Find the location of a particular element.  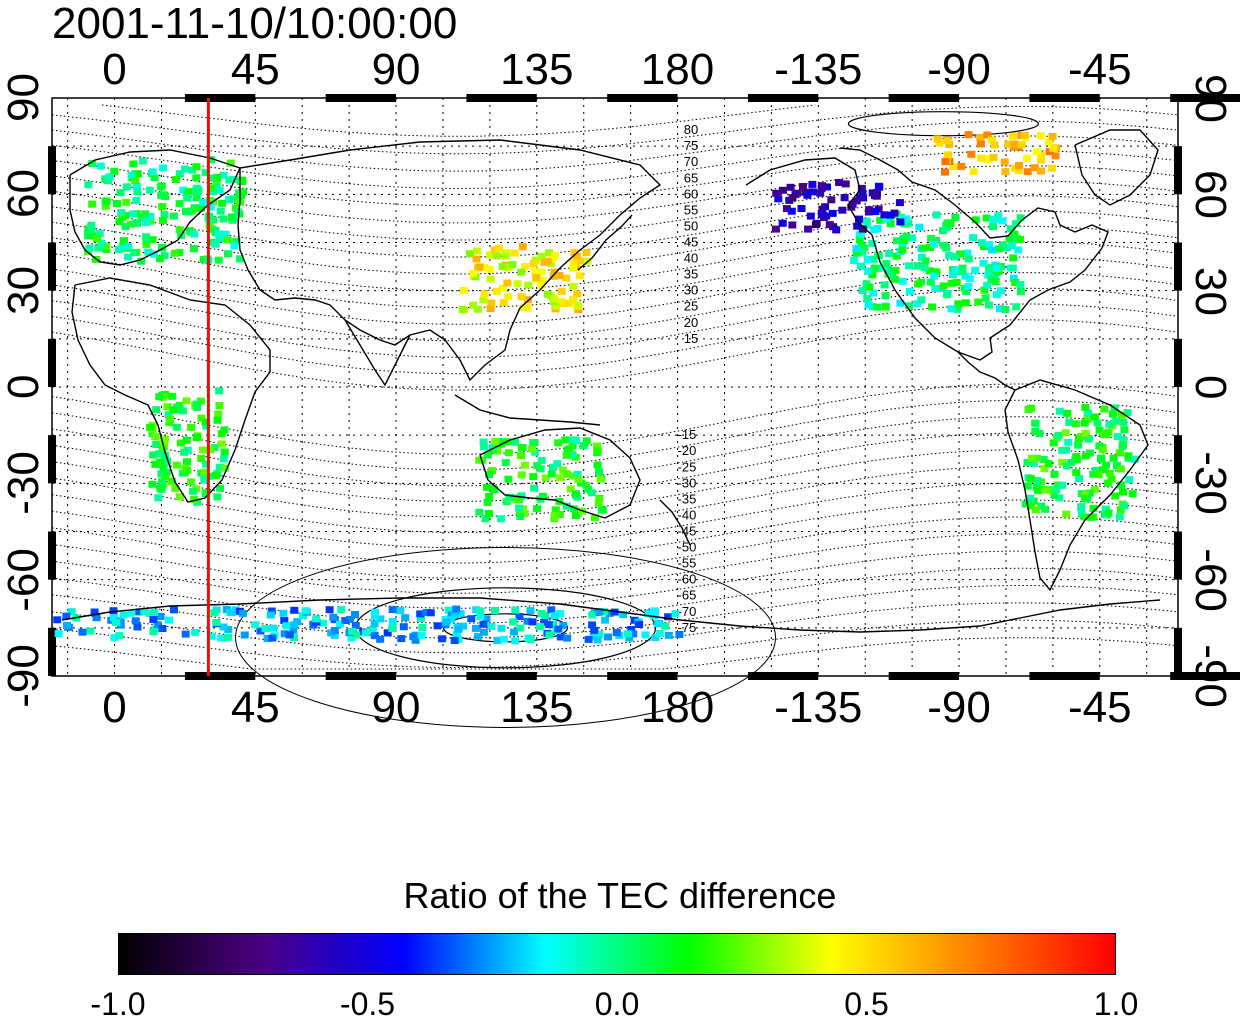

top-lon-label: -135 is located at coordinates (818, 69).